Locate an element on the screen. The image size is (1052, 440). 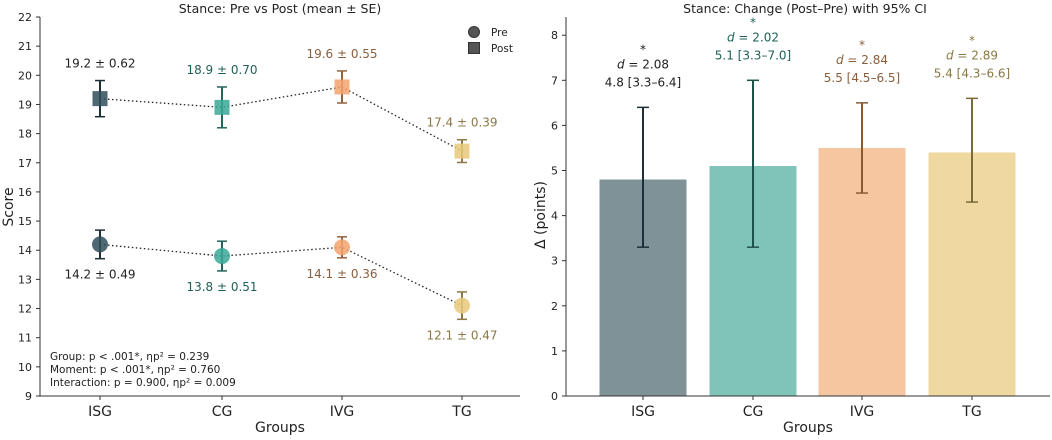
left-y-tick-label: 10 is located at coordinates (25, 367).